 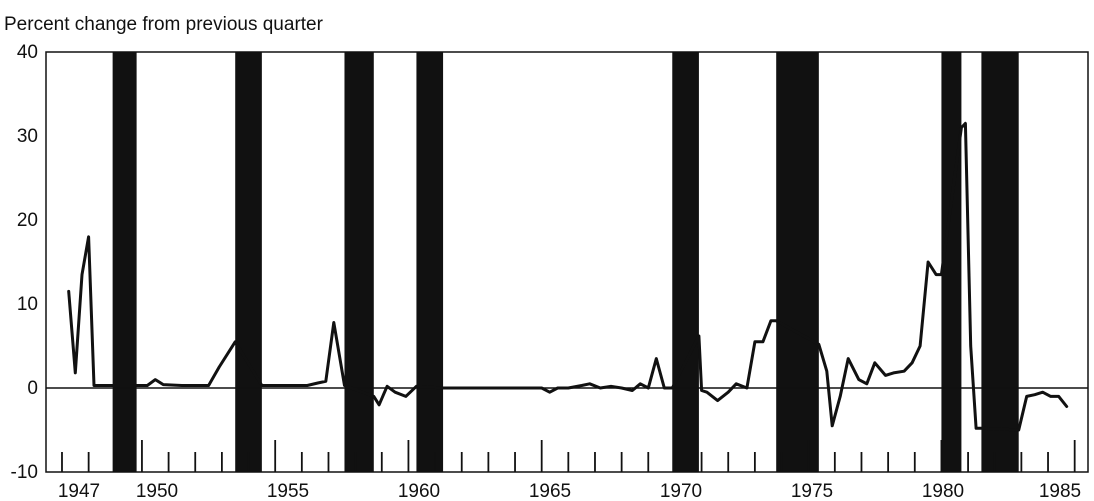 What do you see at coordinates (27, 136) in the screenshot?
I see `y-tick-label-30: 30` at bounding box center [27, 136].